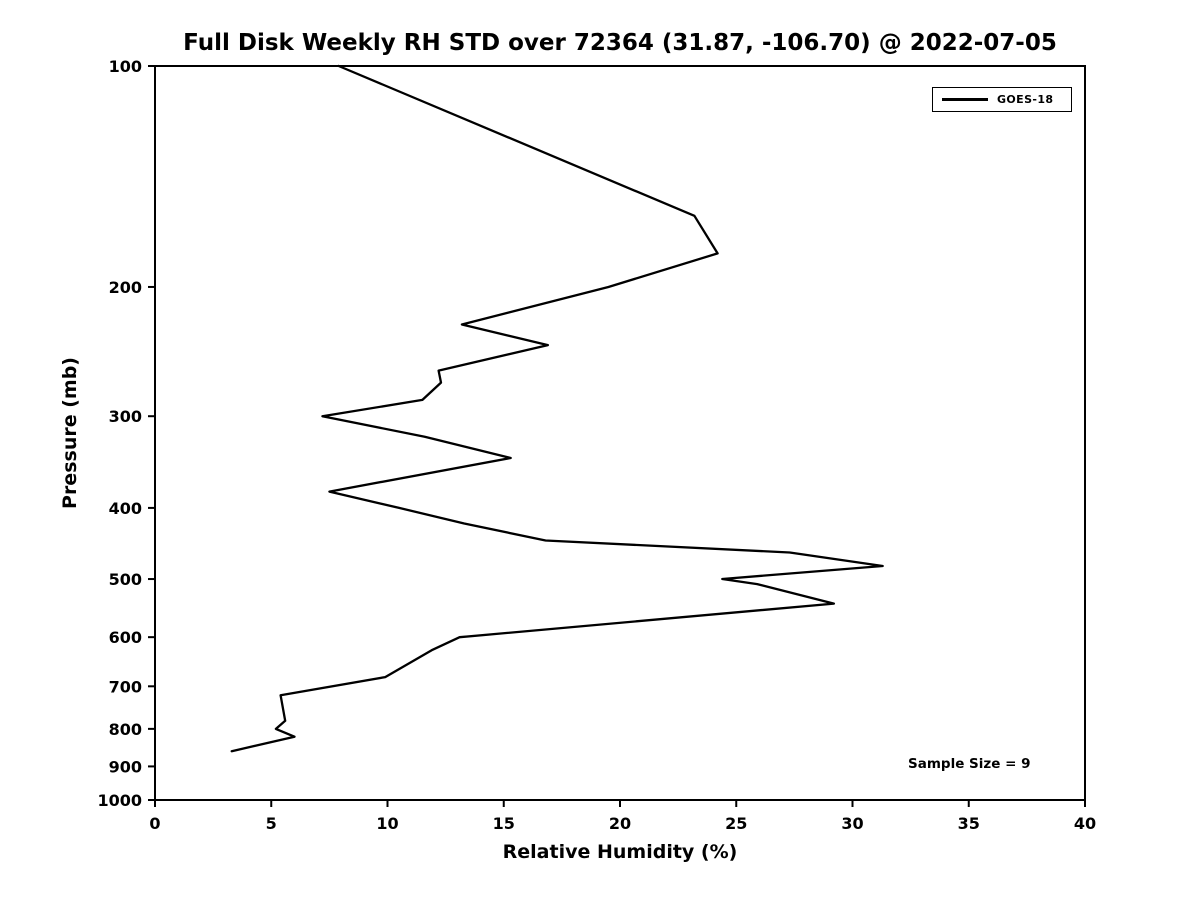  I want to click on y-axis-ticks: 100 200 300 400 500 600 700 800 900 1000, so click(126, 433).